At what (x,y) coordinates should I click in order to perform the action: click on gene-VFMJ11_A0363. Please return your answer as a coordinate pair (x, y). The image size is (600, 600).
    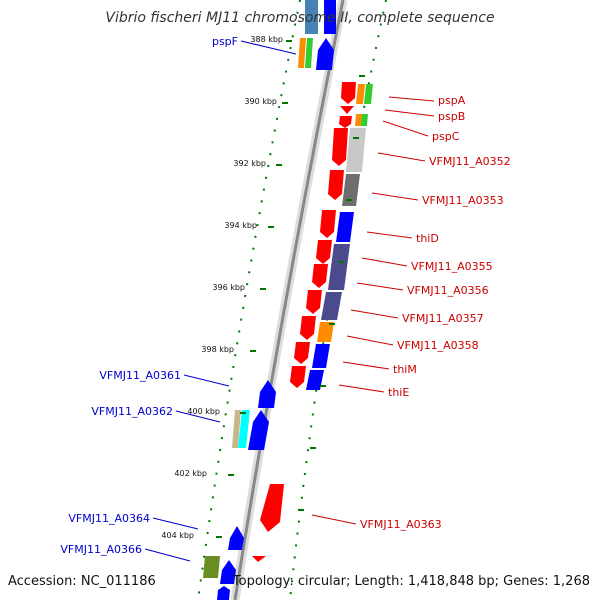
    Looking at the image, I should click on (272, 508).